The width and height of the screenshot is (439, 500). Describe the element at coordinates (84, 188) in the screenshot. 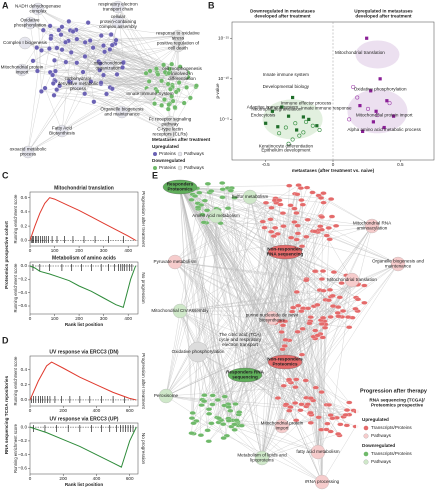

I see `chart-title: Mitochondrial translation` at that location.